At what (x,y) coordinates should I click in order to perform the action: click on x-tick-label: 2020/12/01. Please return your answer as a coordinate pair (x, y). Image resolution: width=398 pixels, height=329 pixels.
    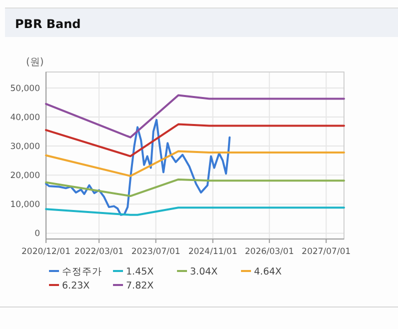
    Looking at the image, I should click on (46, 252).